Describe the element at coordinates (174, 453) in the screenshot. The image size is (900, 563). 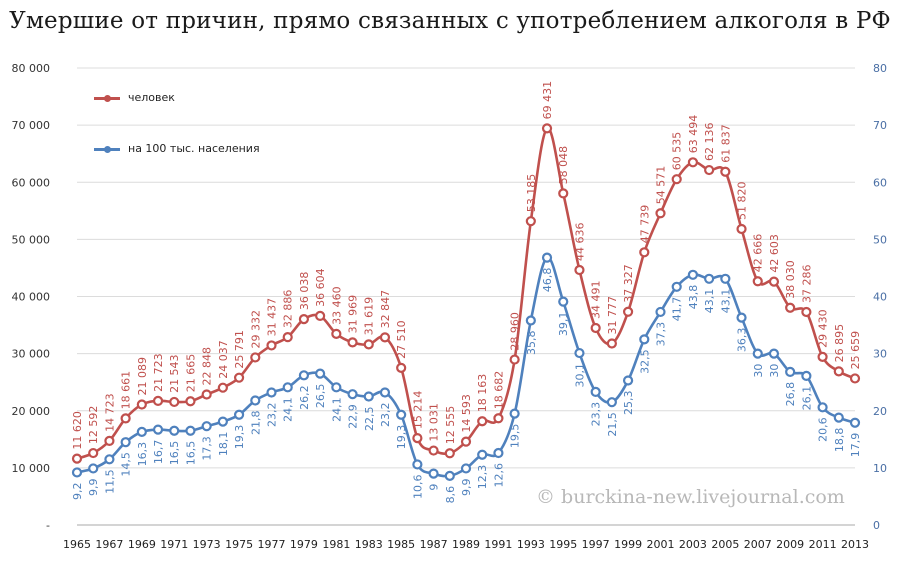
I see `data-label-per-100k: 16,5` at that location.